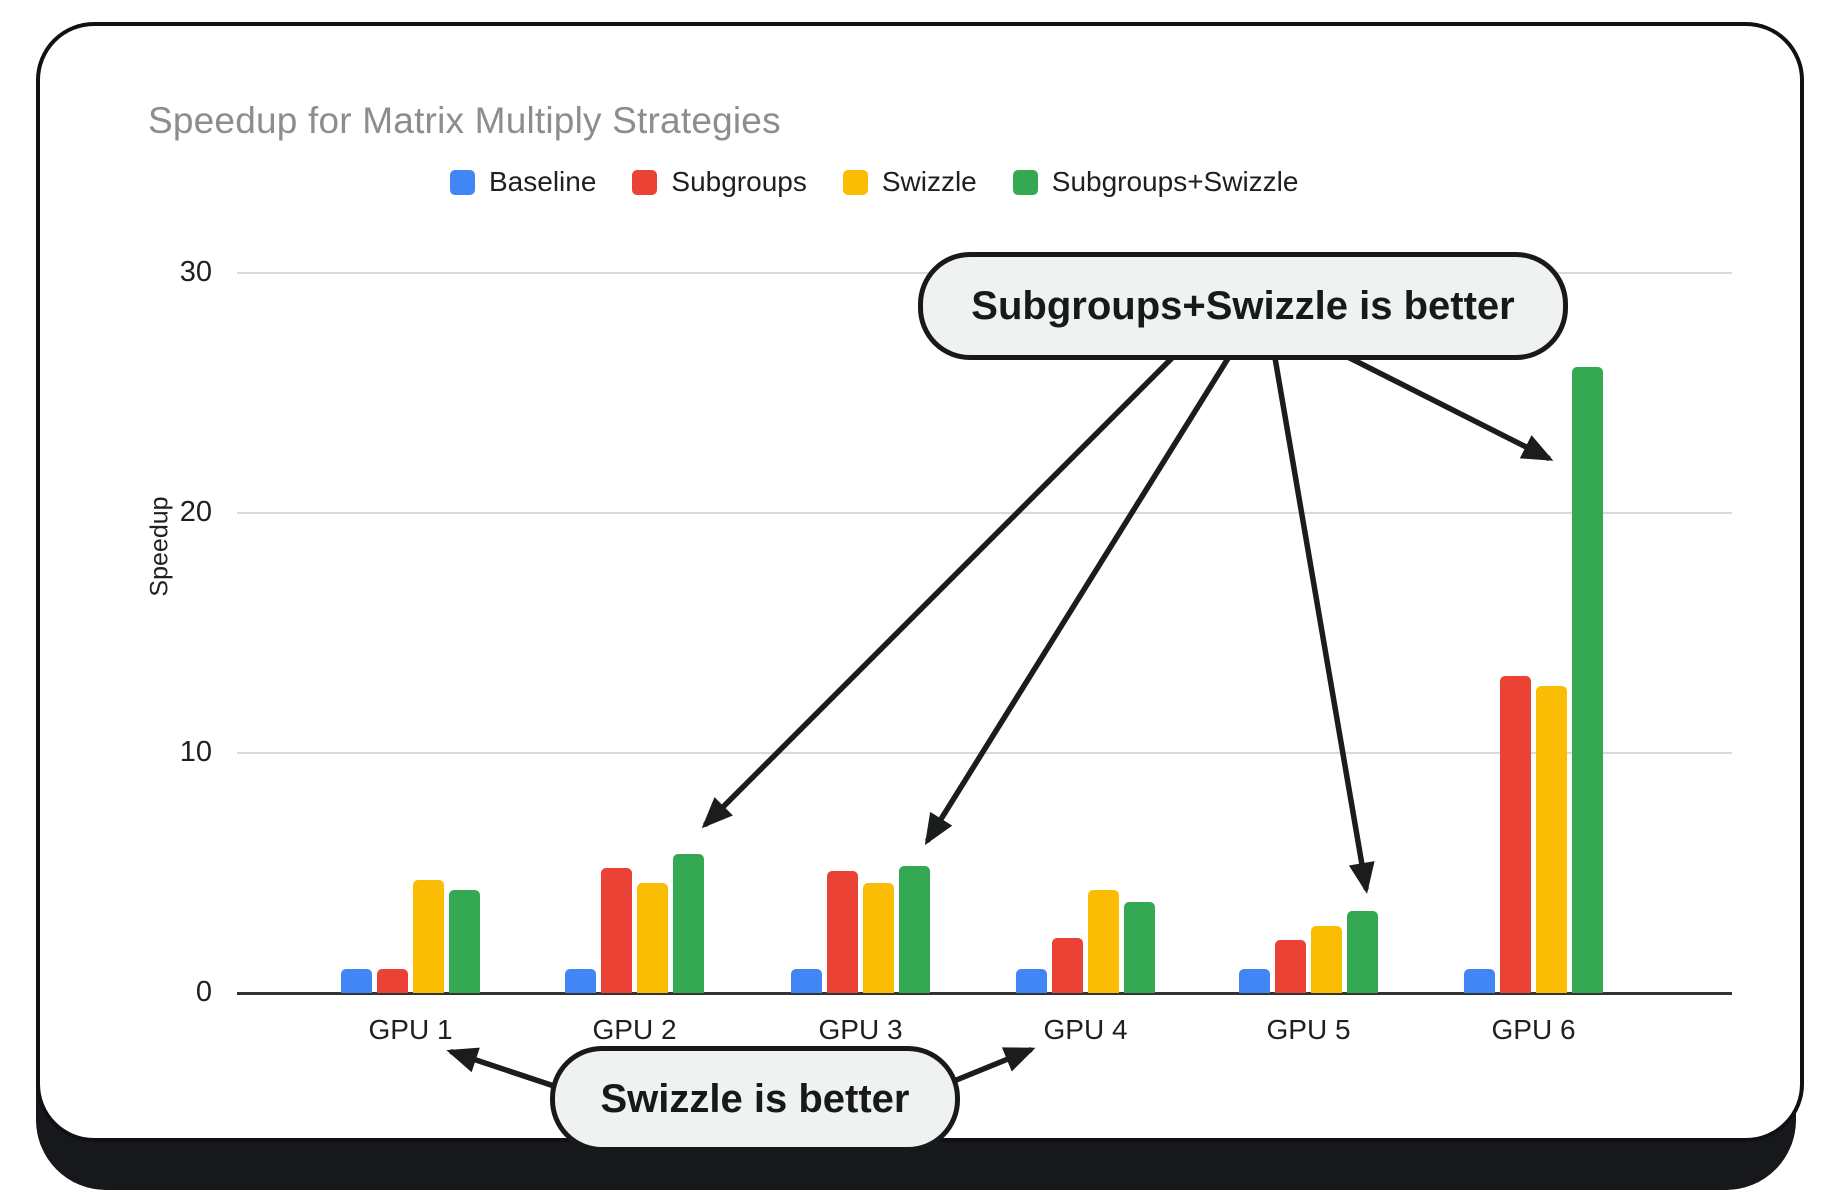 This screenshot has height=1196, width=1834. Describe the element at coordinates (543, 181) in the screenshot. I see `legend-label: Baseline` at that location.